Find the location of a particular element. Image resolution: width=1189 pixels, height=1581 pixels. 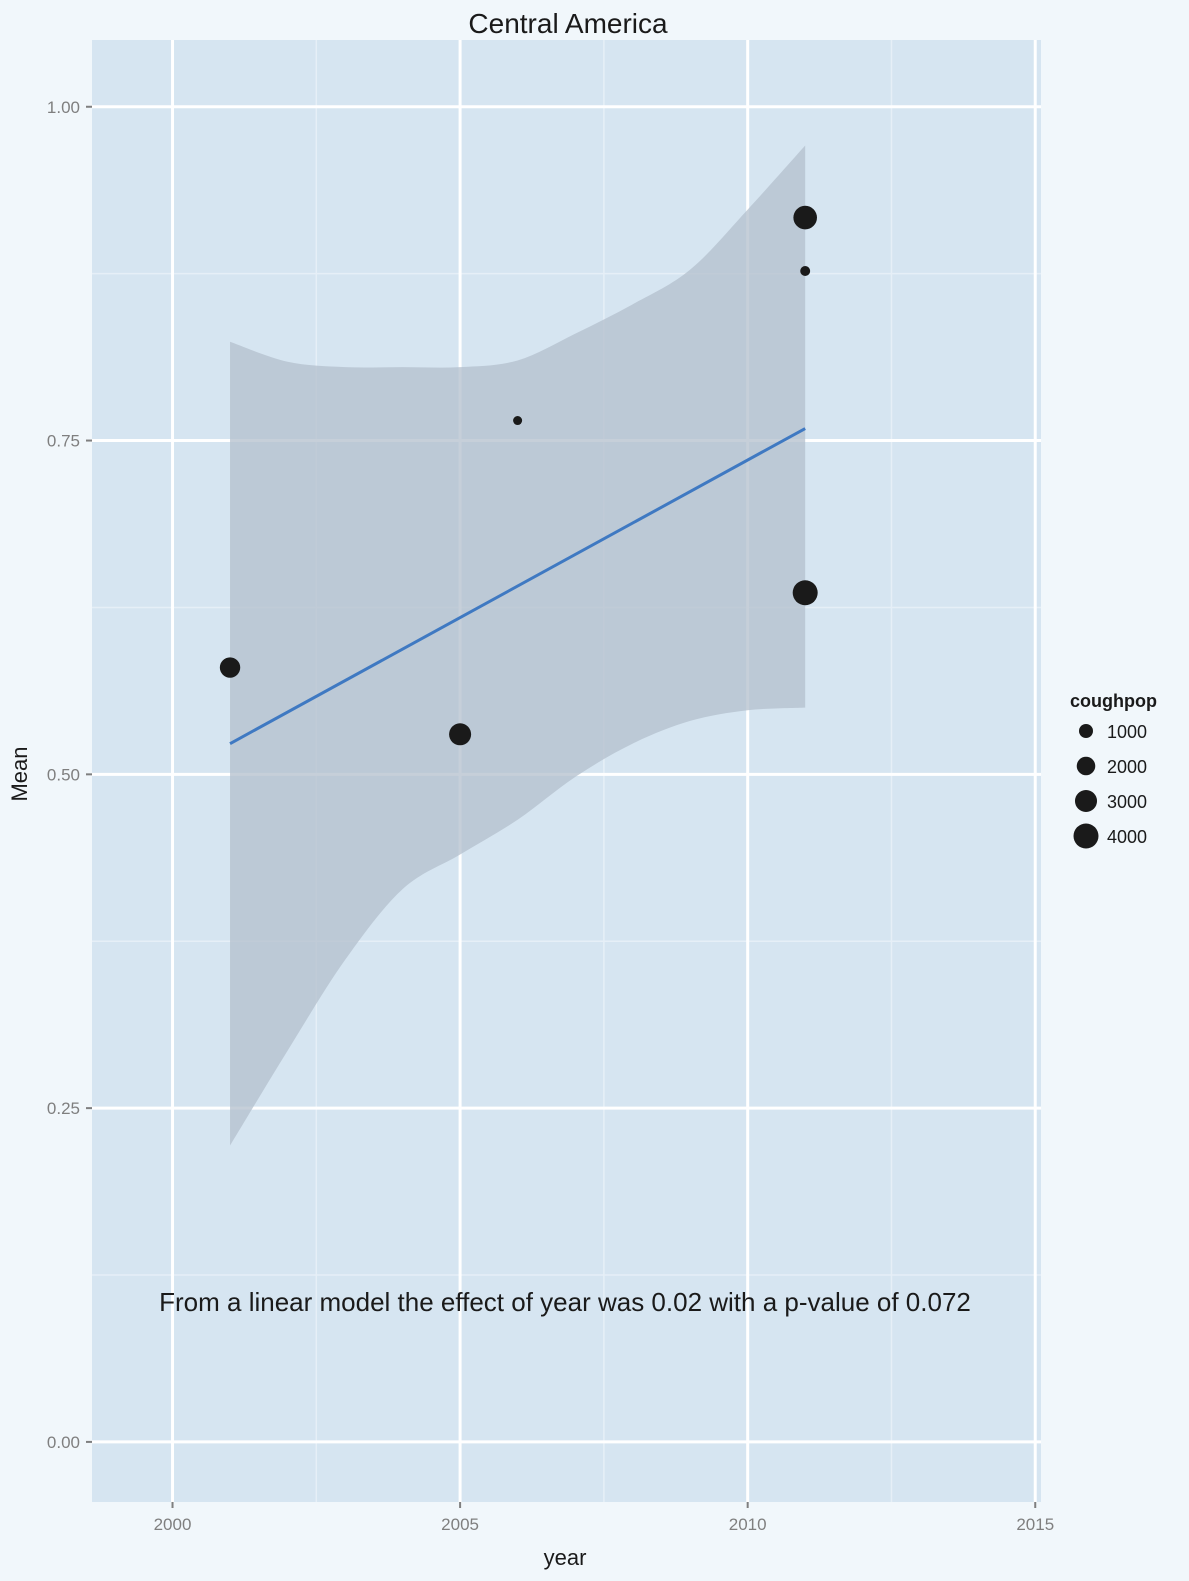

x-axis-title: year is located at coordinates (565, 1557).